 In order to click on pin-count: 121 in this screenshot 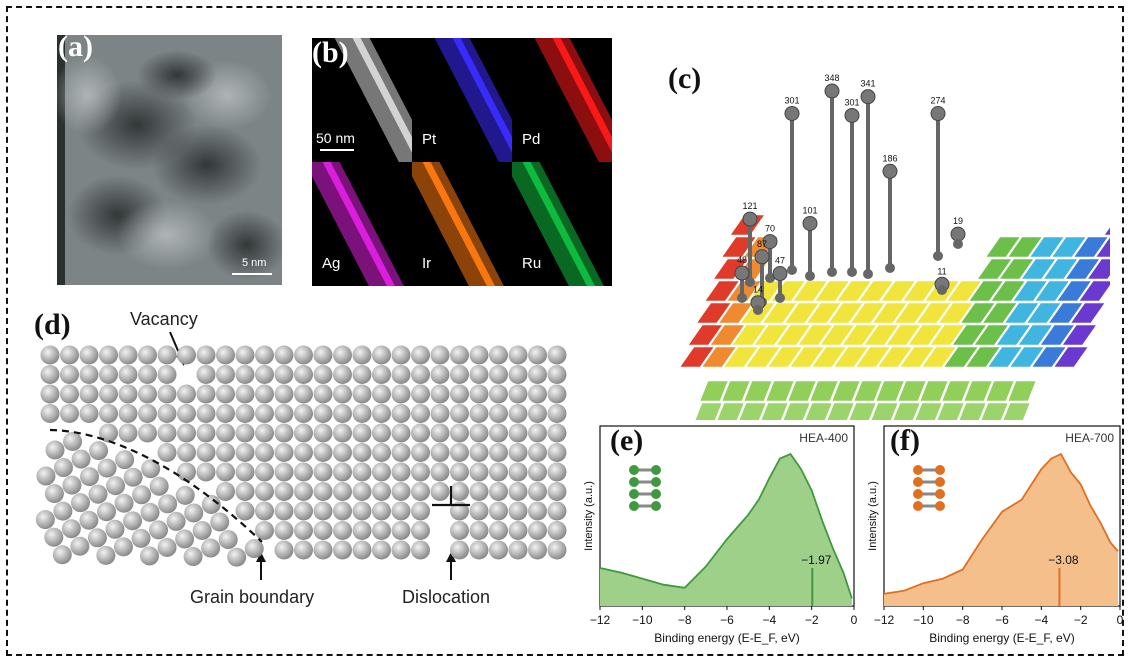, I will do `click(749, 206)`.